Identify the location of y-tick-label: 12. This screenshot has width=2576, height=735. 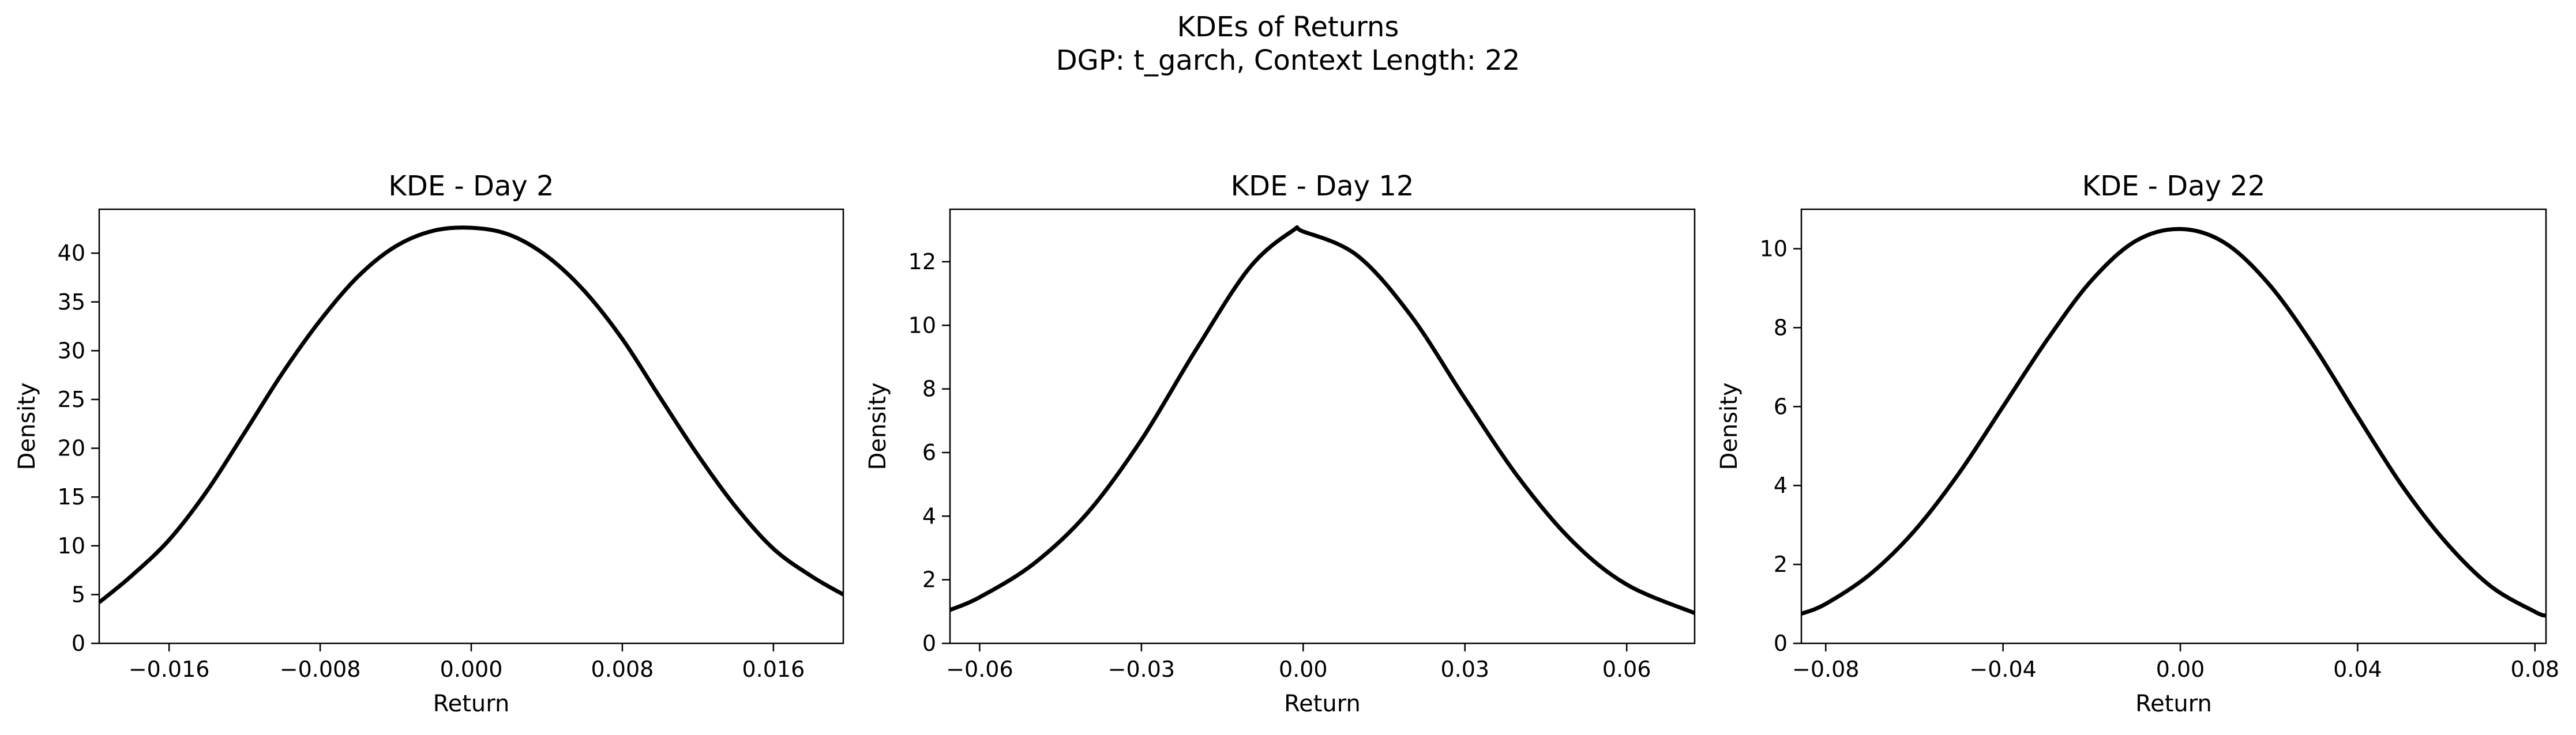
(922, 261).